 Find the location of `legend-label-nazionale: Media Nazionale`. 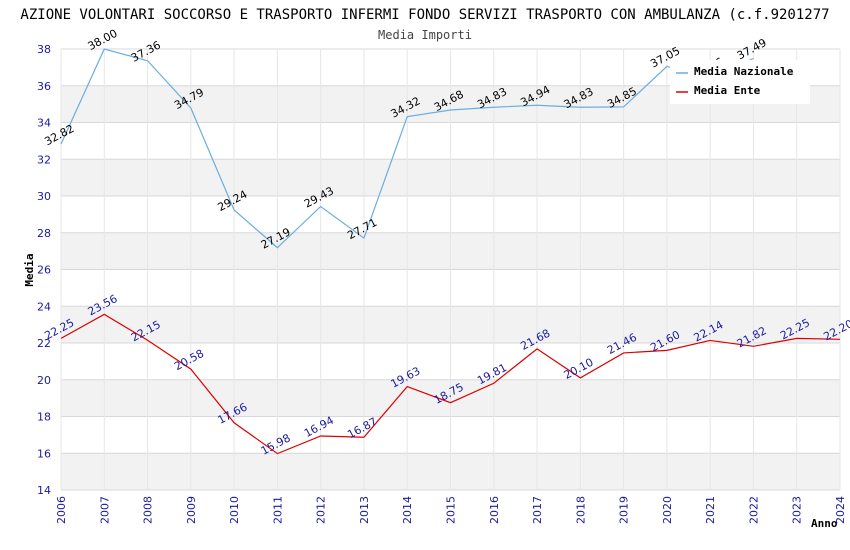

legend-label-nazionale: Media Nazionale is located at coordinates (744, 71).